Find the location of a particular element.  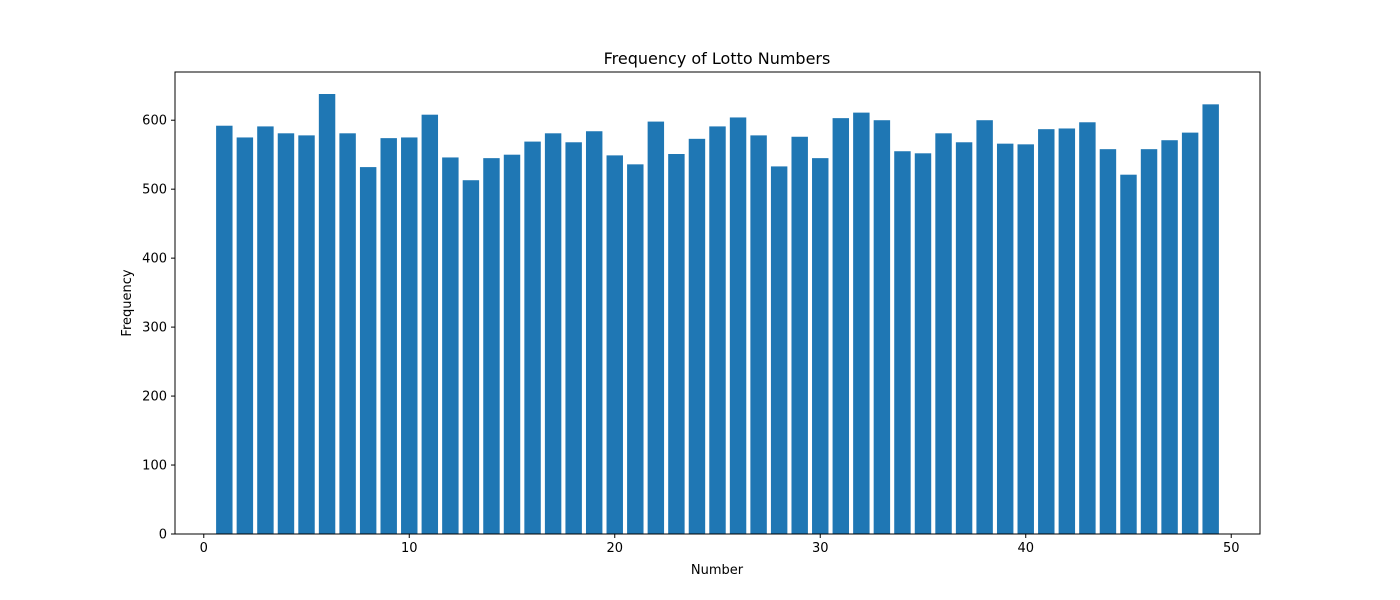

x-axis-ticks: 0 10 20 30 40 50 is located at coordinates (720, 545).